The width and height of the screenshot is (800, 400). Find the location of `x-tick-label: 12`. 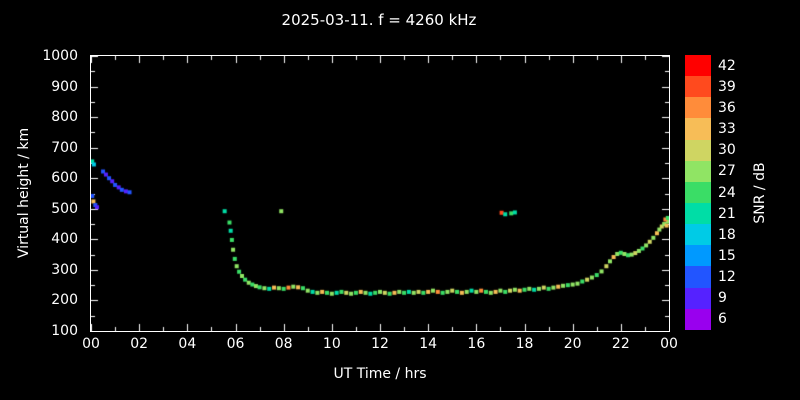

x-tick-label: 12 is located at coordinates (380, 344).